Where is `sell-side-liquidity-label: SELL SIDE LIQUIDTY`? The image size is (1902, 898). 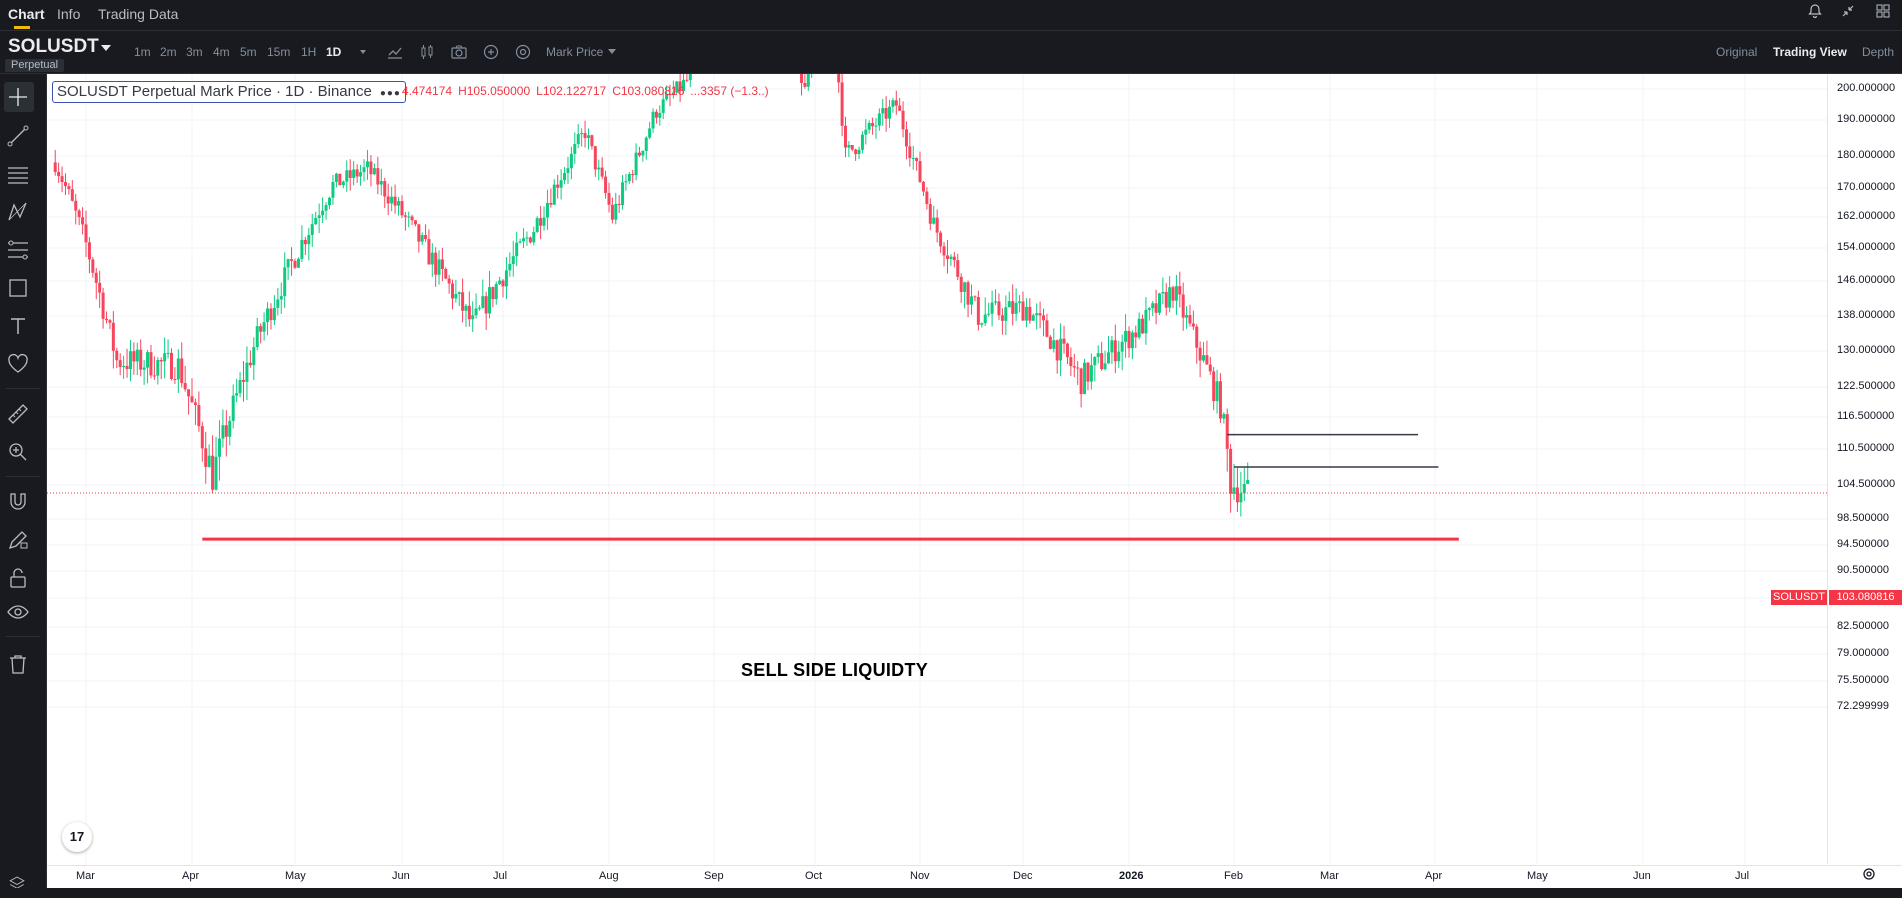 sell-side-liquidity-label: SELL SIDE LIQUIDTY is located at coordinates (835, 670).